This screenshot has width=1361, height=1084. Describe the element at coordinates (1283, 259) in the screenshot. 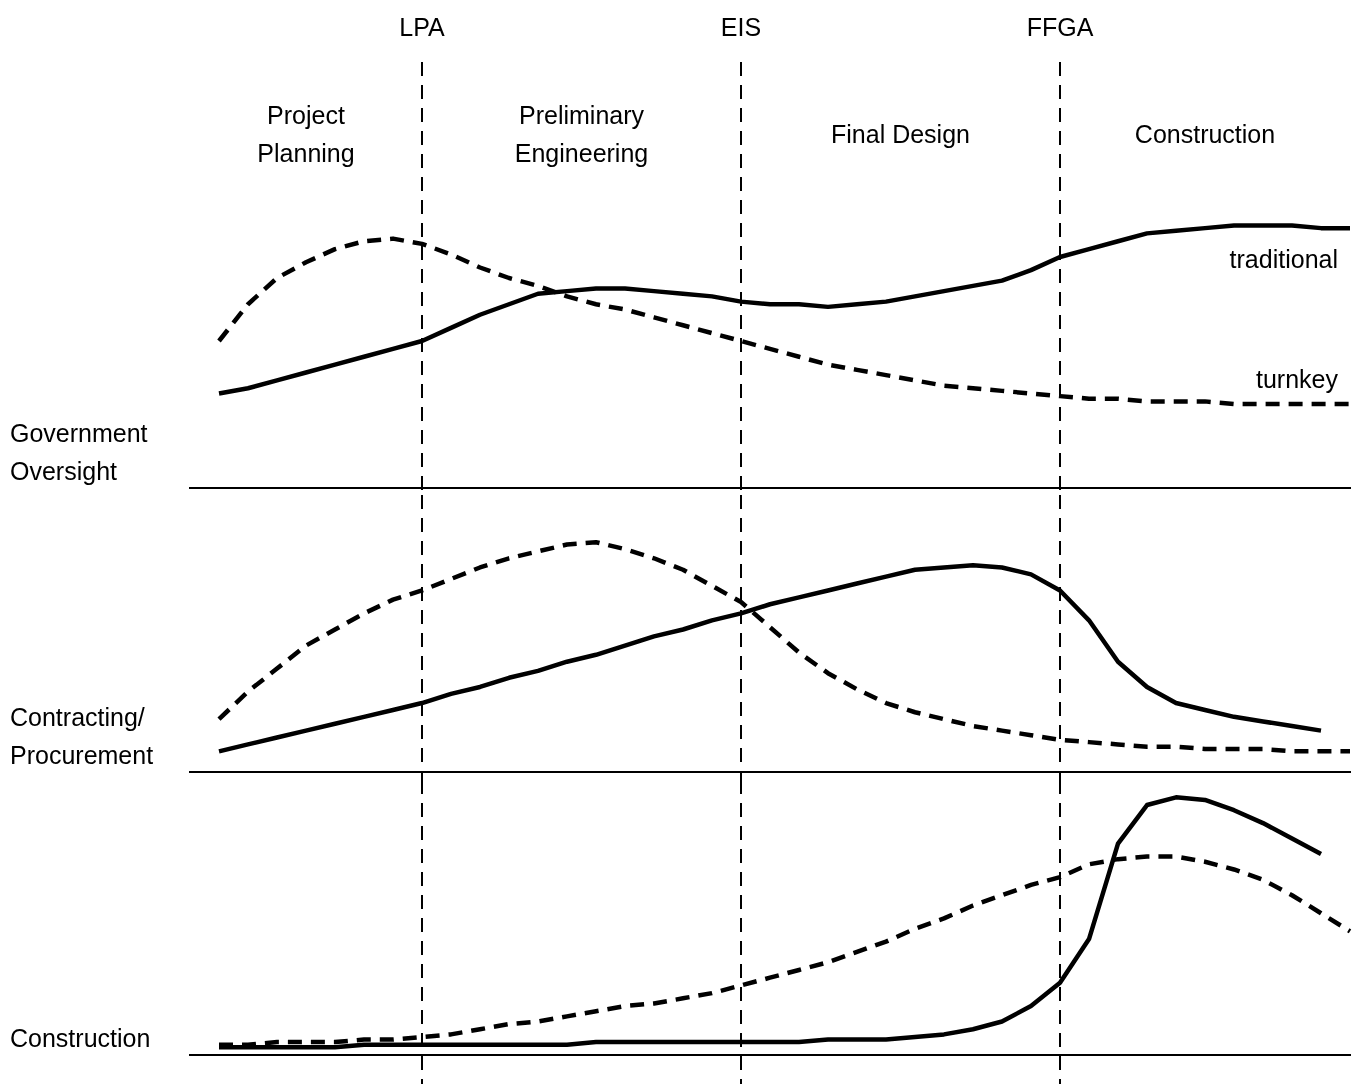

I see `series-label: traditional` at that location.